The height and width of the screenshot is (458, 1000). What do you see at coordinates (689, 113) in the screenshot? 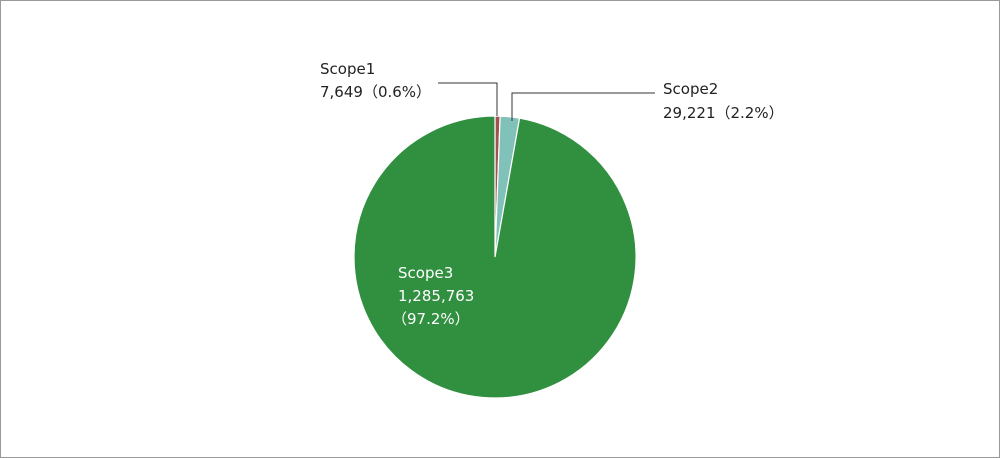
I see `value-label: 29,221` at bounding box center [689, 113].